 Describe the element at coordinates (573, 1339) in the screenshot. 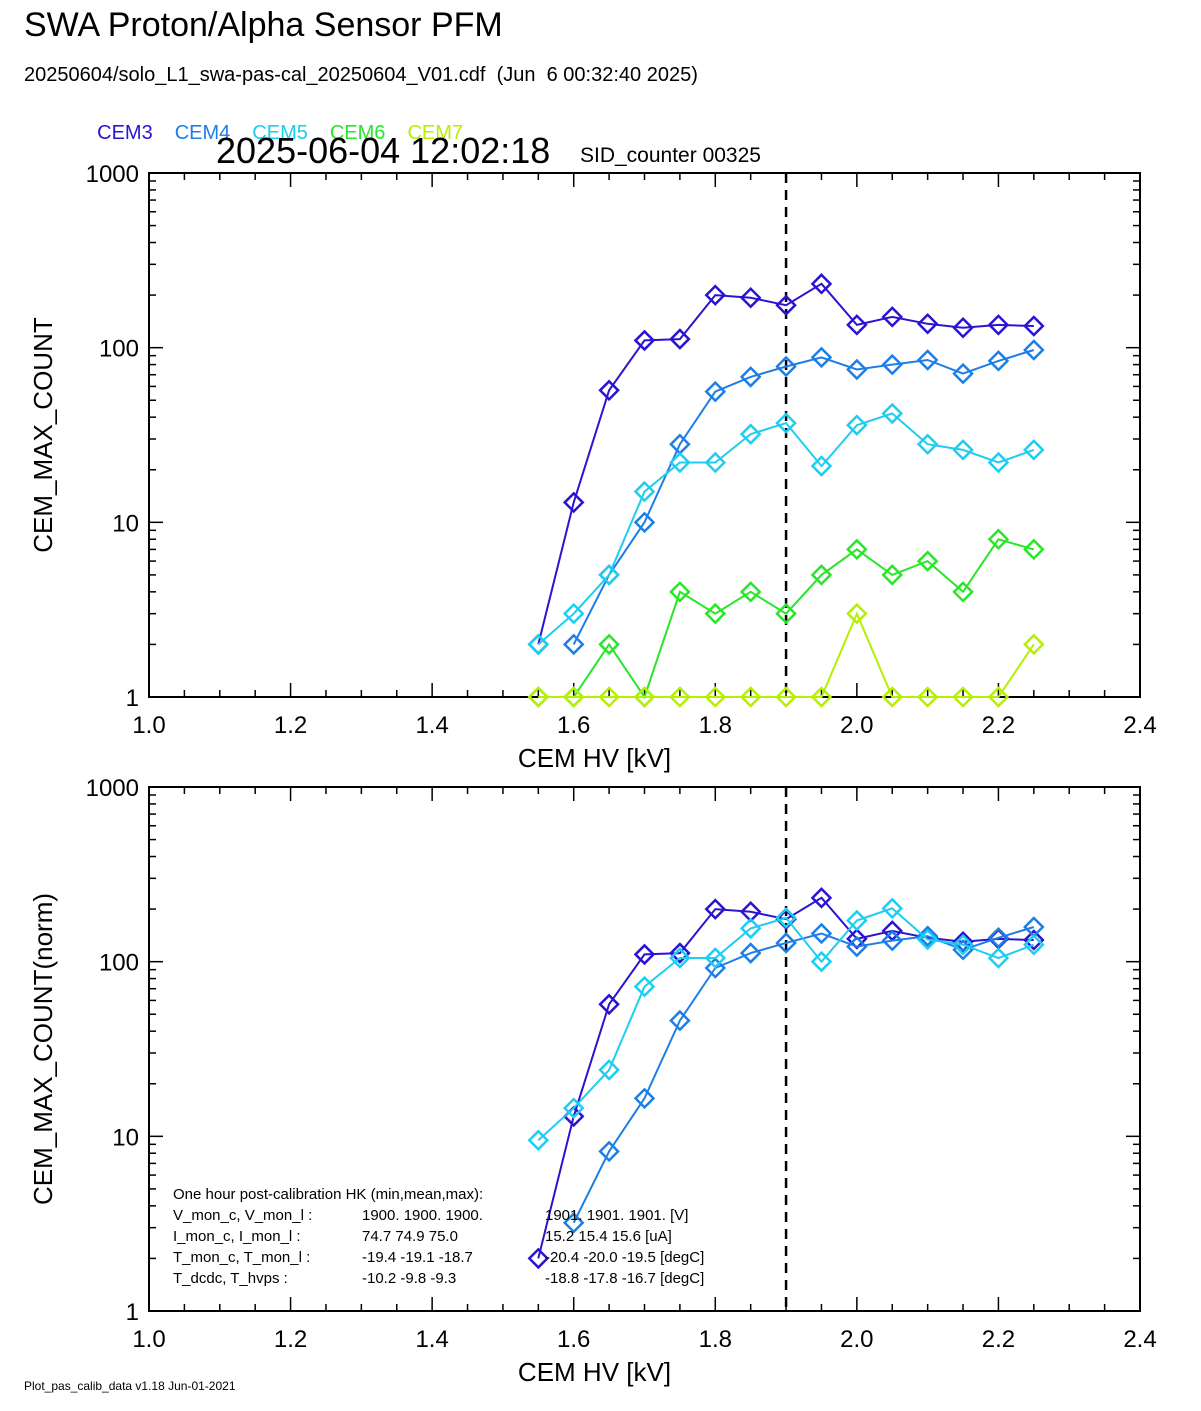

I see `x-tick-label: 1.6` at that location.